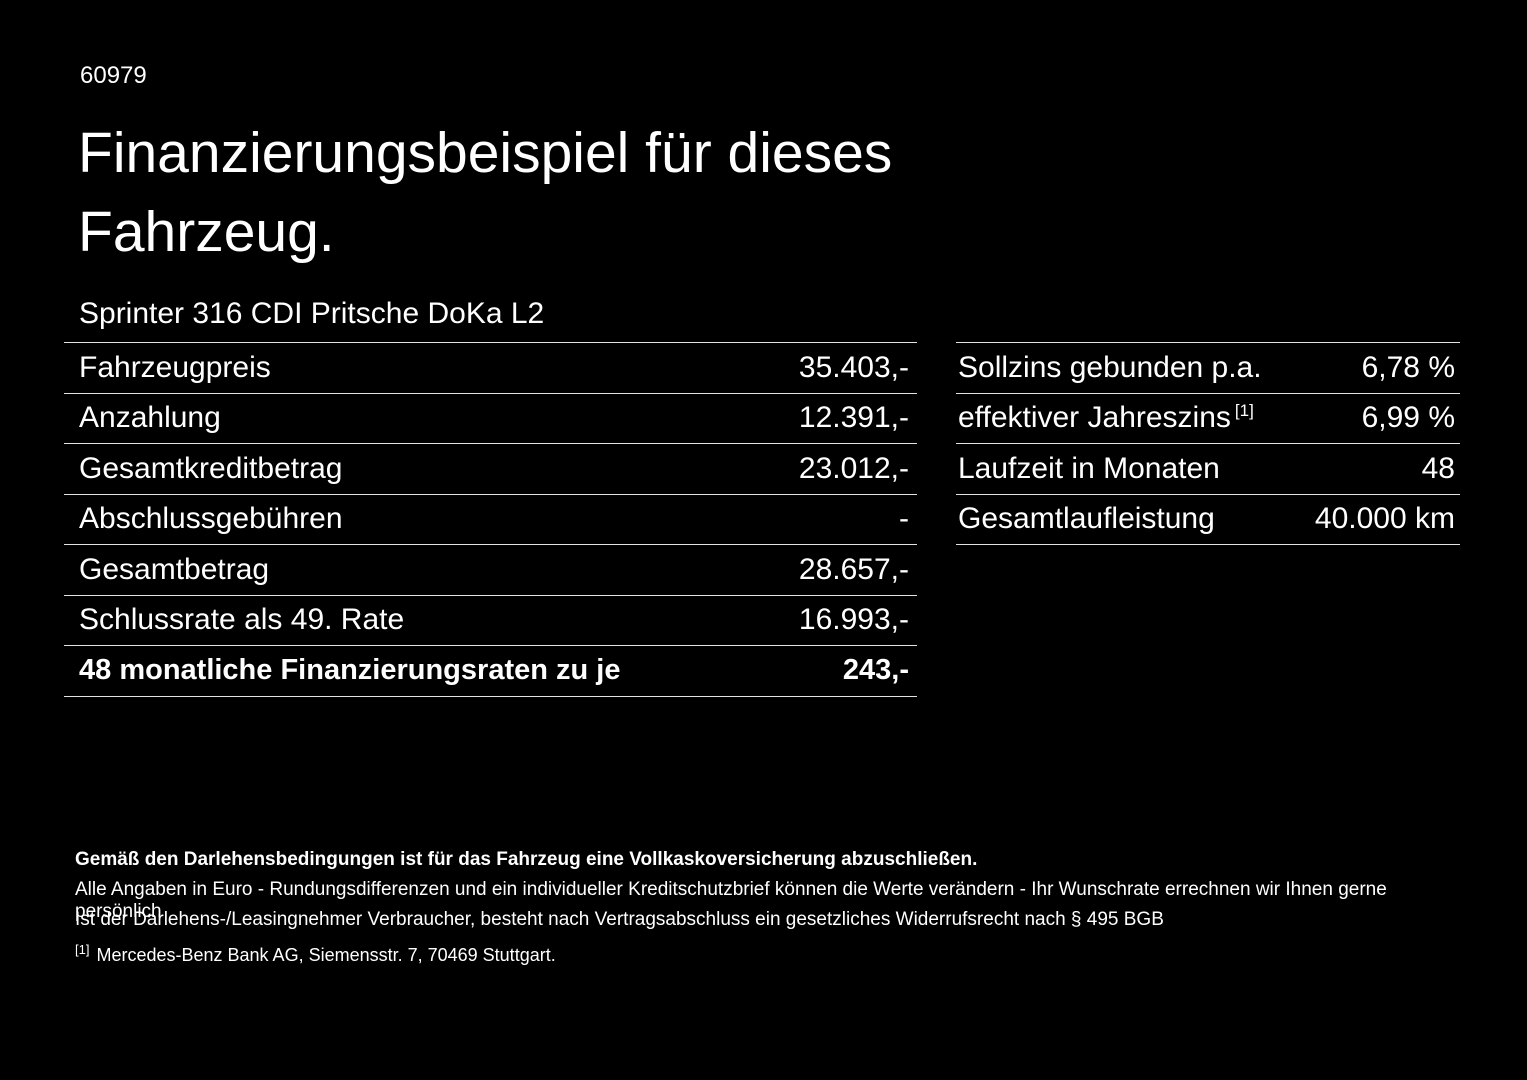 This screenshot has width=1527, height=1080. I want to click on row-label: effektiver Jahreszins [1], so click(1106, 418).